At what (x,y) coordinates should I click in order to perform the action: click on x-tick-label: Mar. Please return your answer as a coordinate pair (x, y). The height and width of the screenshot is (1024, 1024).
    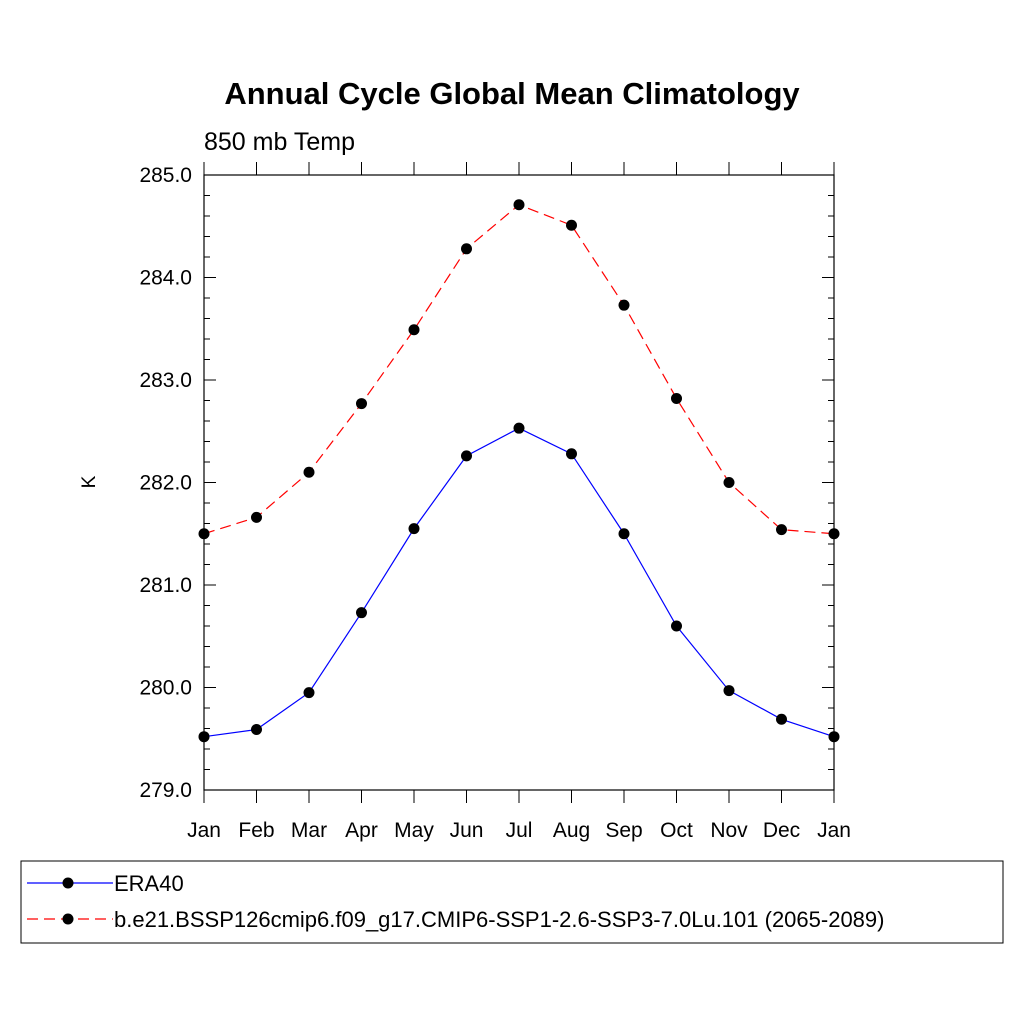
    Looking at the image, I should click on (309, 830).